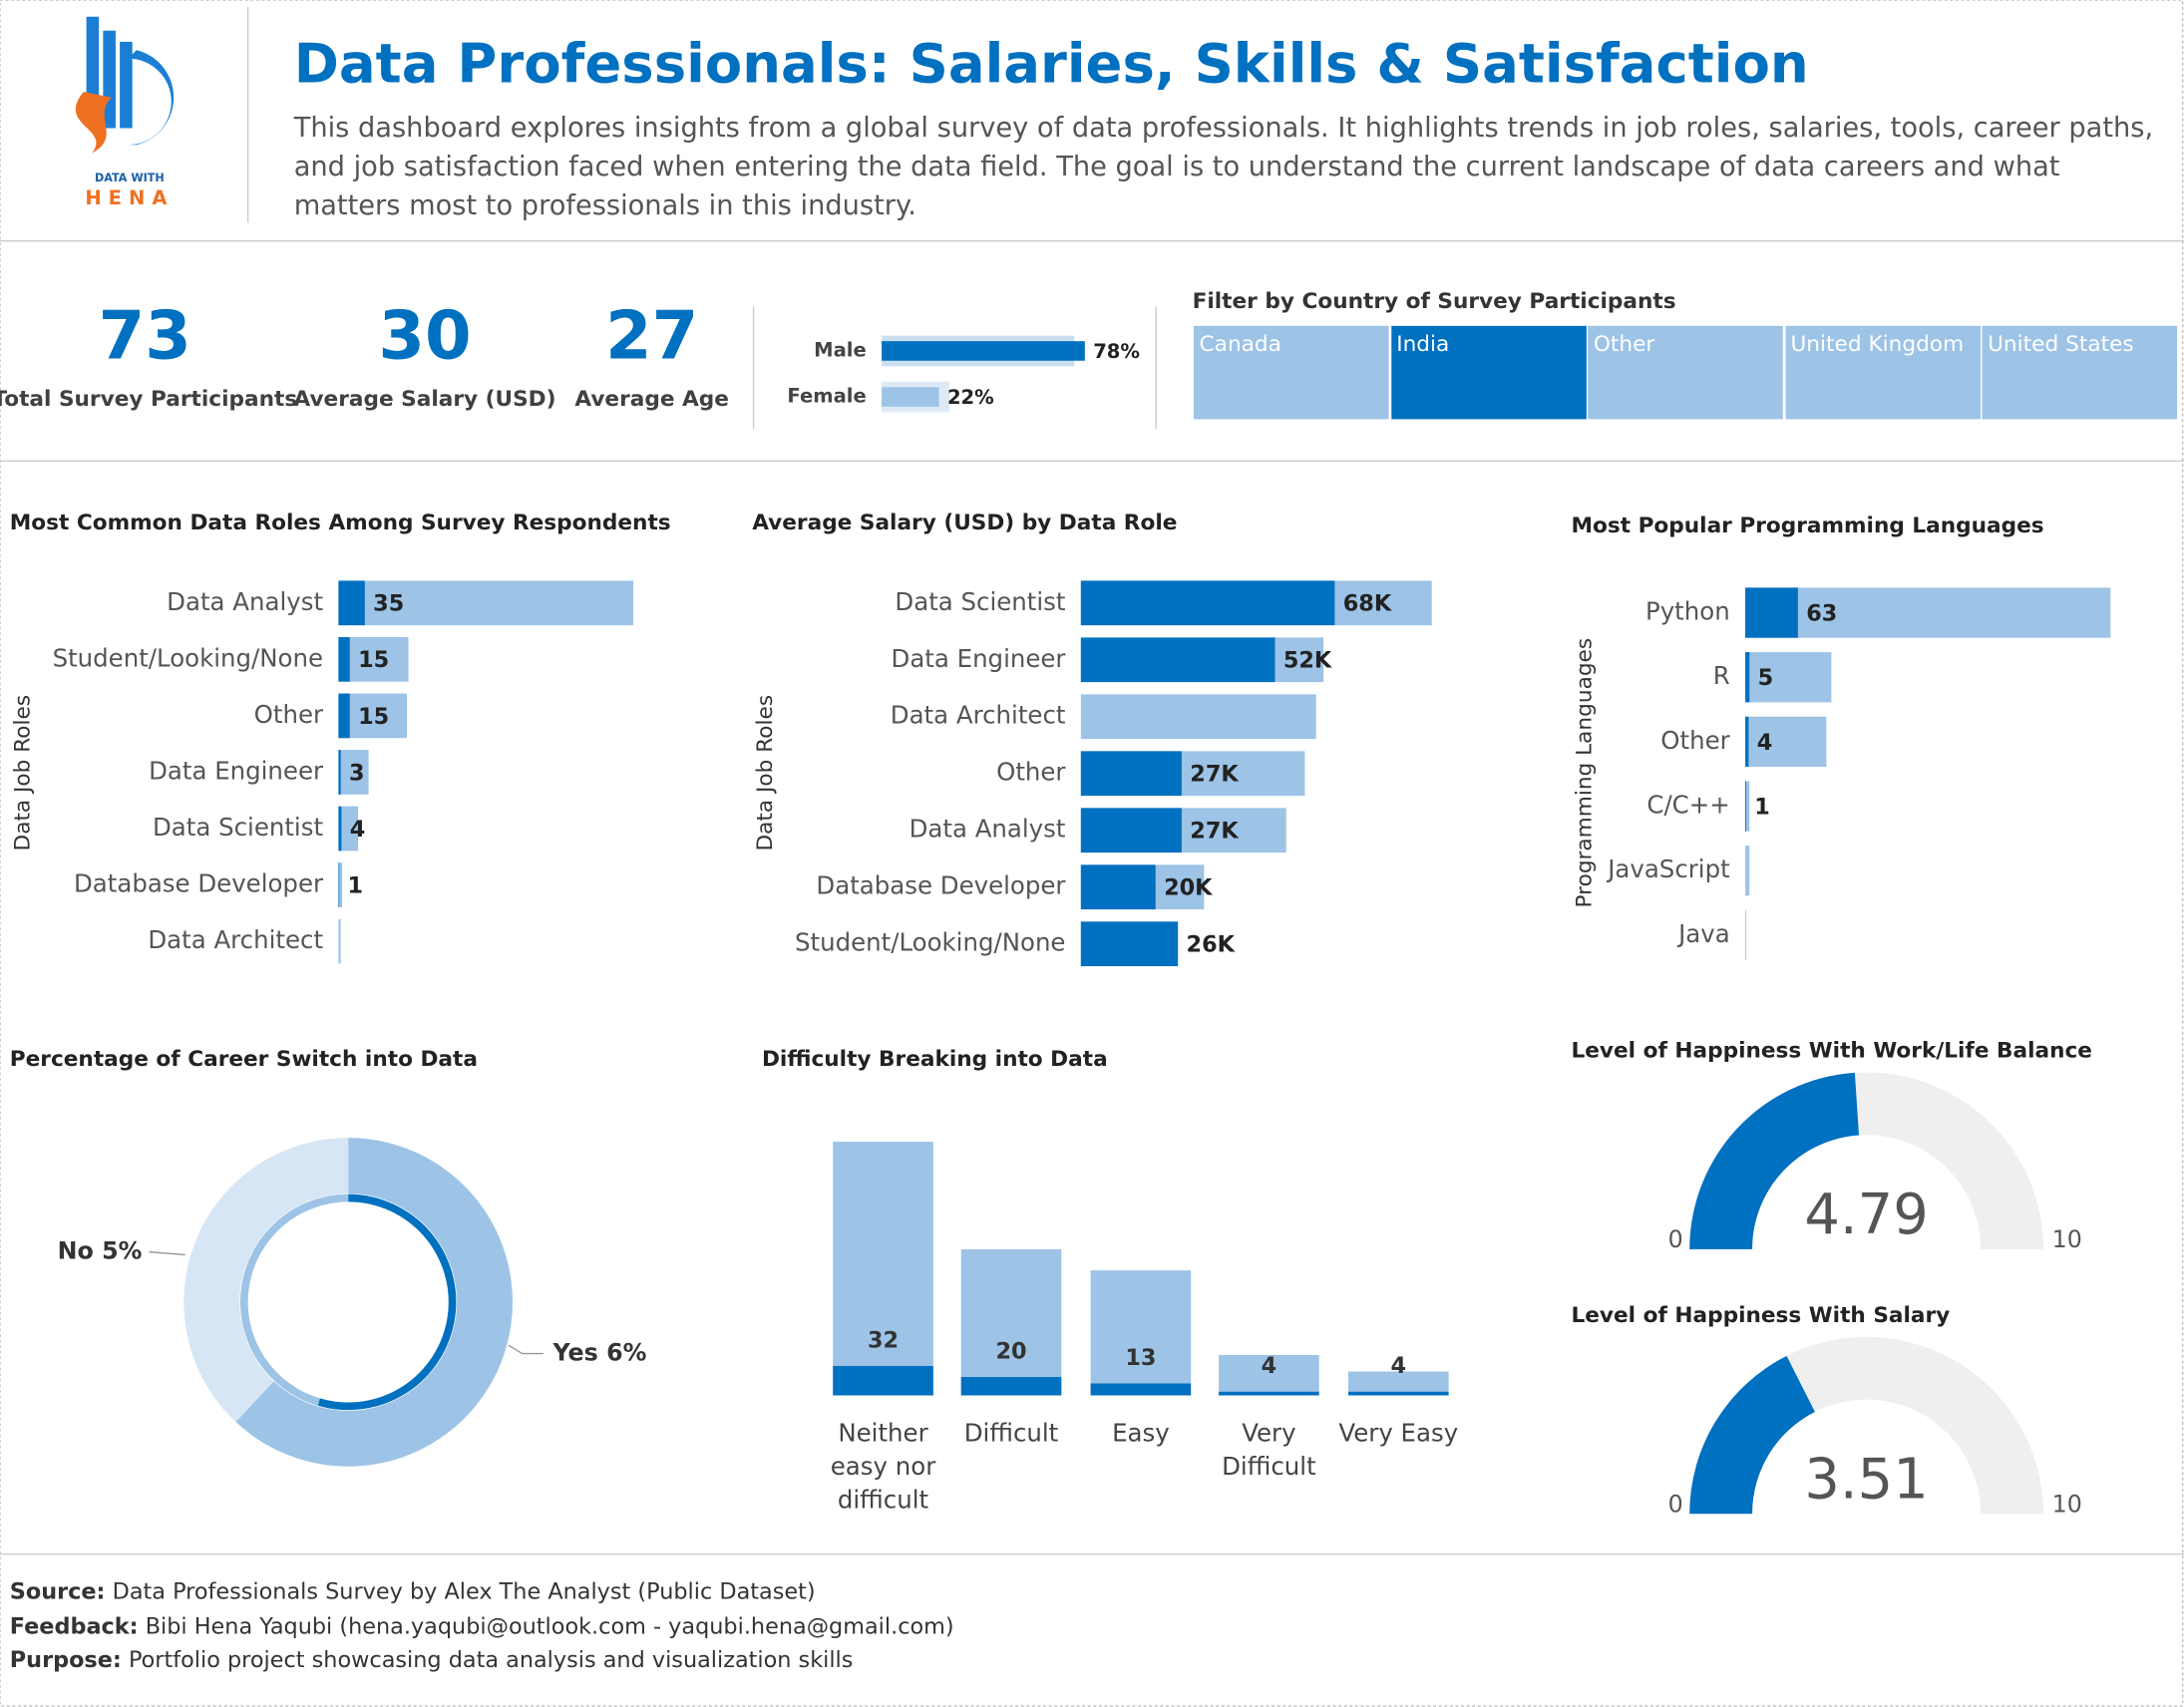  I want to click on value-label: 26K, so click(1211, 945).